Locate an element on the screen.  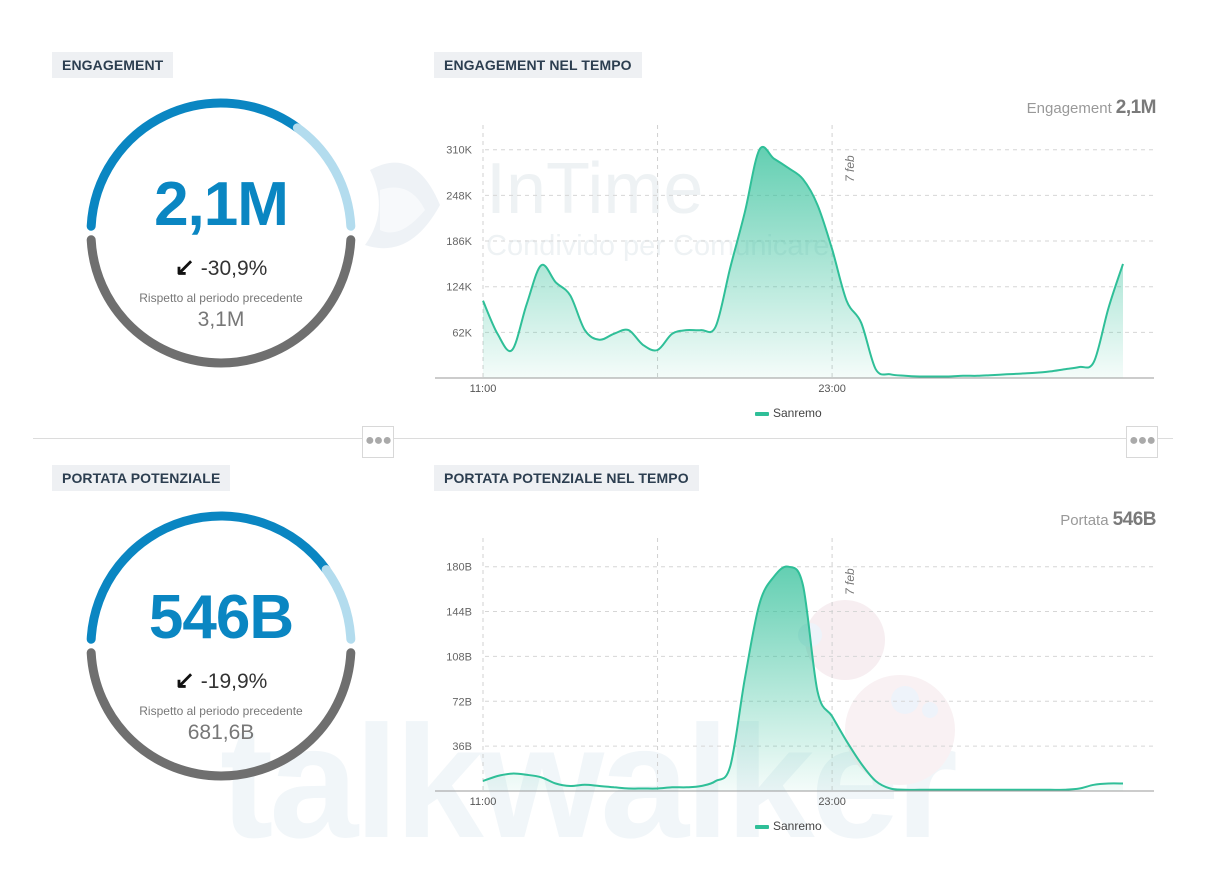
reach-chart-title: PORTATA POTENZIALE NEL TEMPO is located at coordinates (566, 478).